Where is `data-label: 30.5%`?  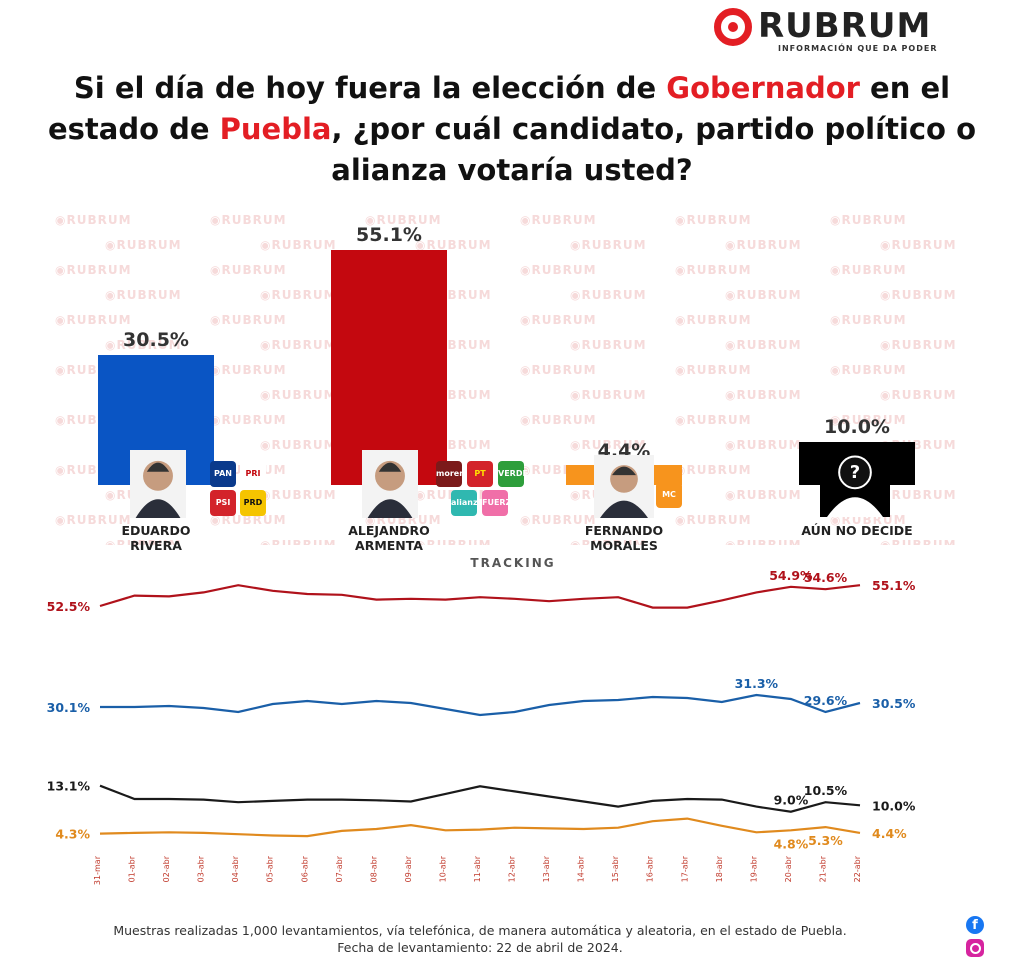
data-label: 30.5% is located at coordinates (894, 703).